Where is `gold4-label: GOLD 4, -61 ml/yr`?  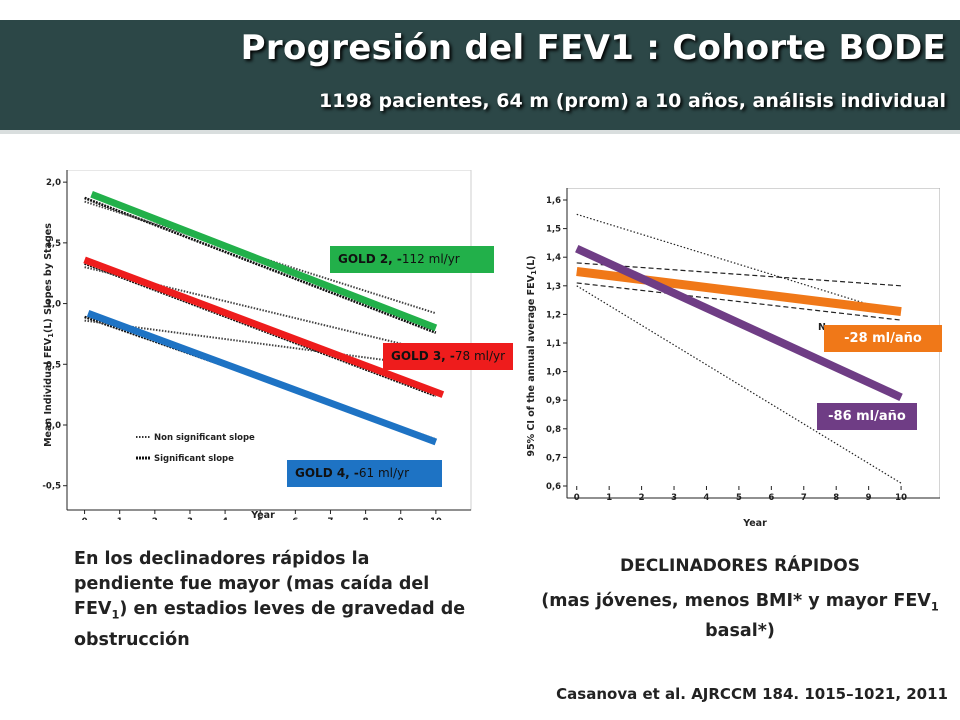
gold4-label: GOLD 4, -61 ml/yr is located at coordinates (364, 473).